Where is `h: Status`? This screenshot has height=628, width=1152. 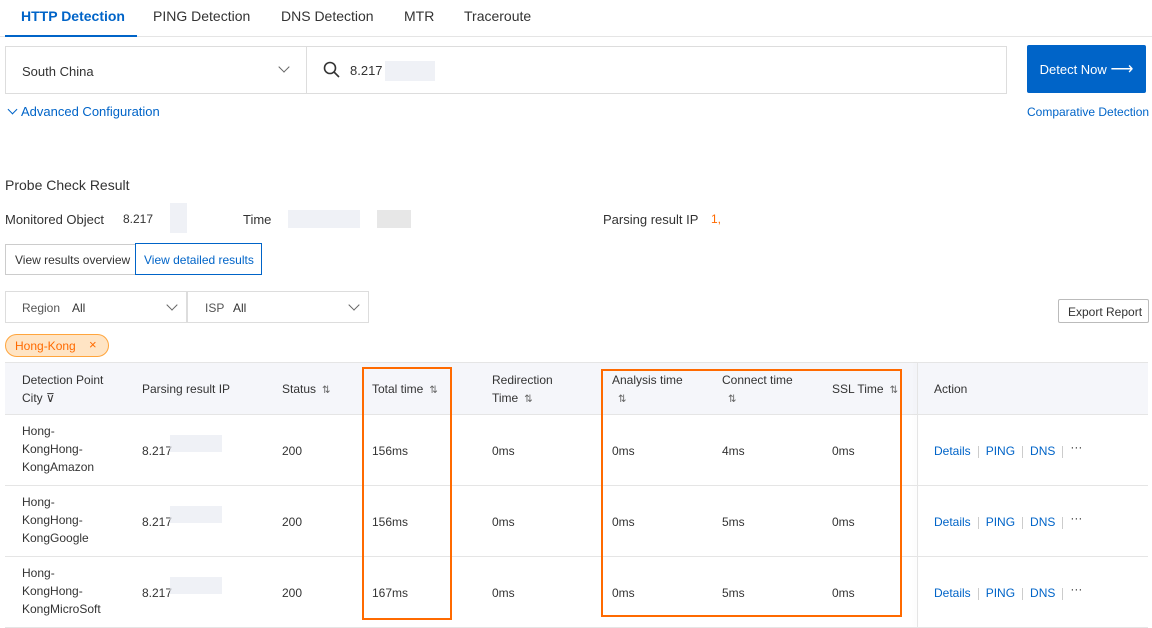
h: Status is located at coordinates (299, 389).